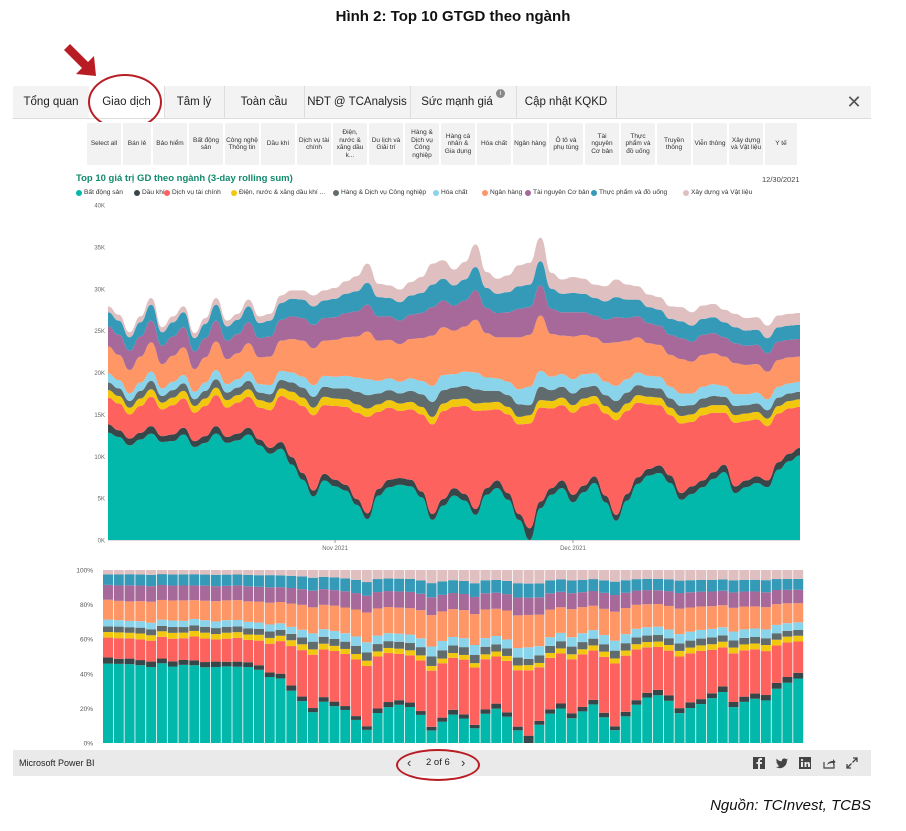 This screenshot has height=831, width=906. What do you see at coordinates (530, 144) in the screenshot?
I see `slicer-item: Ngân hàng` at bounding box center [530, 144].